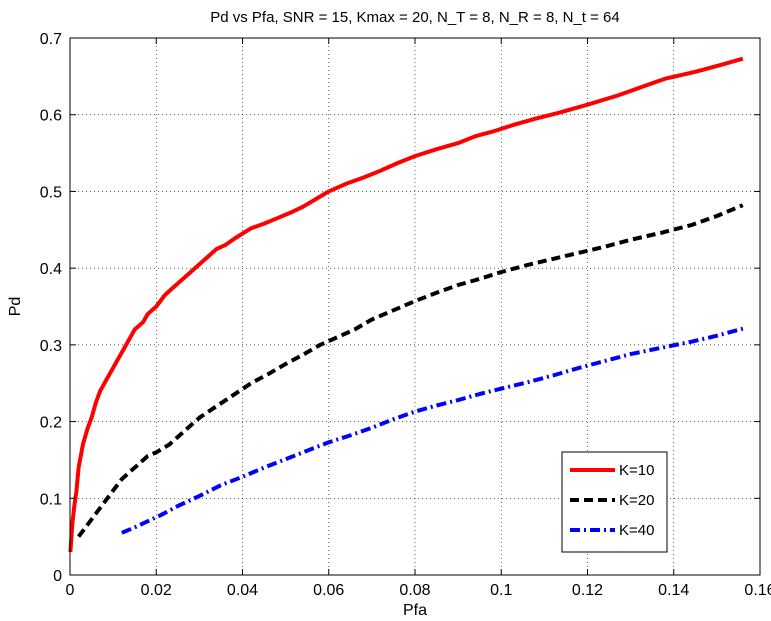  What do you see at coordinates (51, 39) in the screenshot?
I see `y-tick-label: 0.7` at bounding box center [51, 39].